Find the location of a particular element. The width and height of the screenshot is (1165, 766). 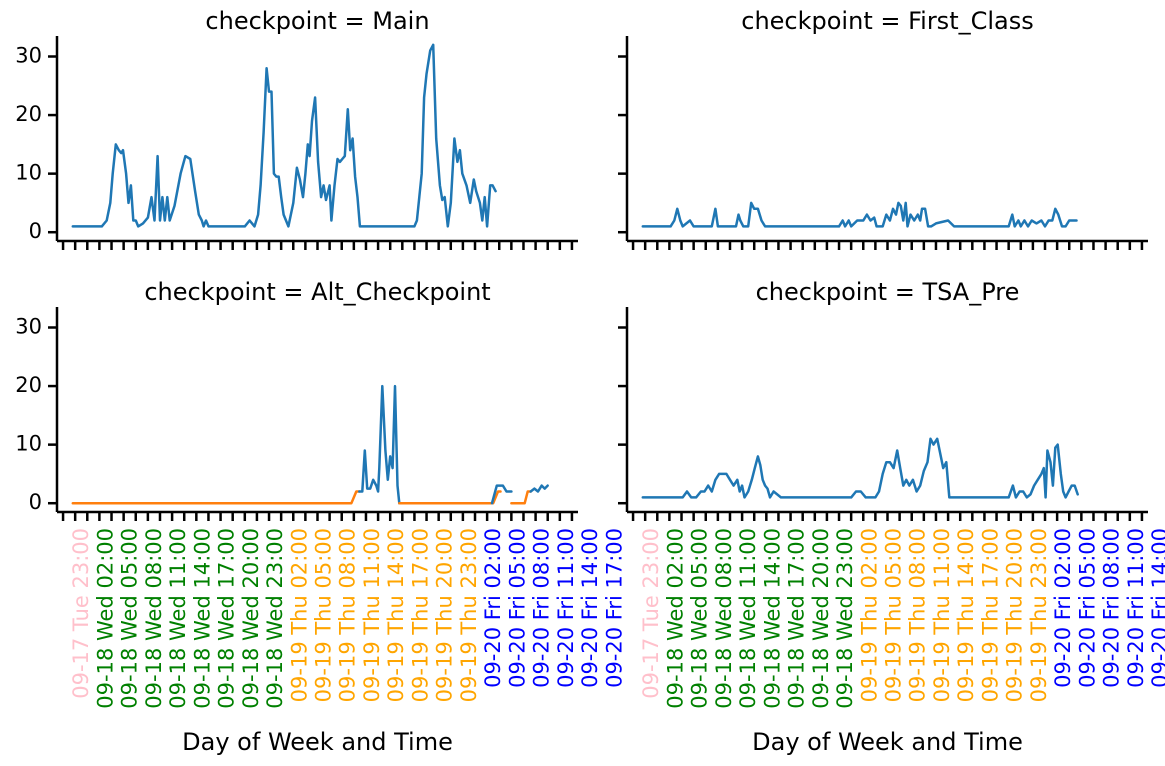

panel-title: checkpoint = TSA_Pre is located at coordinates (888, 292).